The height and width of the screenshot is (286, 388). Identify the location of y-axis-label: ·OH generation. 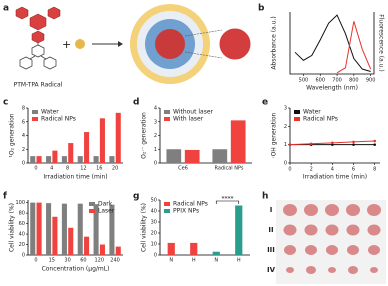
(274, 135).